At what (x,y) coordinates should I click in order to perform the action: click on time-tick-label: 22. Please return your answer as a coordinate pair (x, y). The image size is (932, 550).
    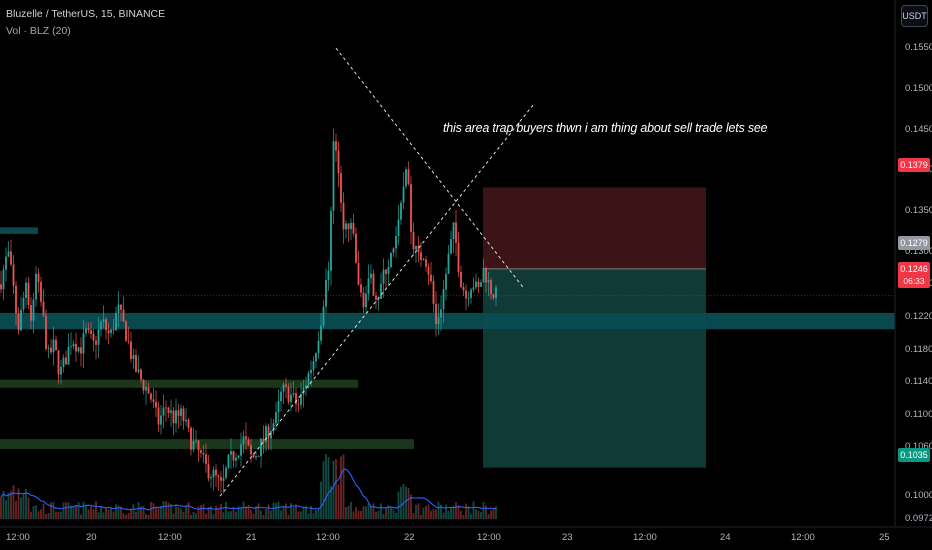
    Looking at the image, I should click on (409, 537).